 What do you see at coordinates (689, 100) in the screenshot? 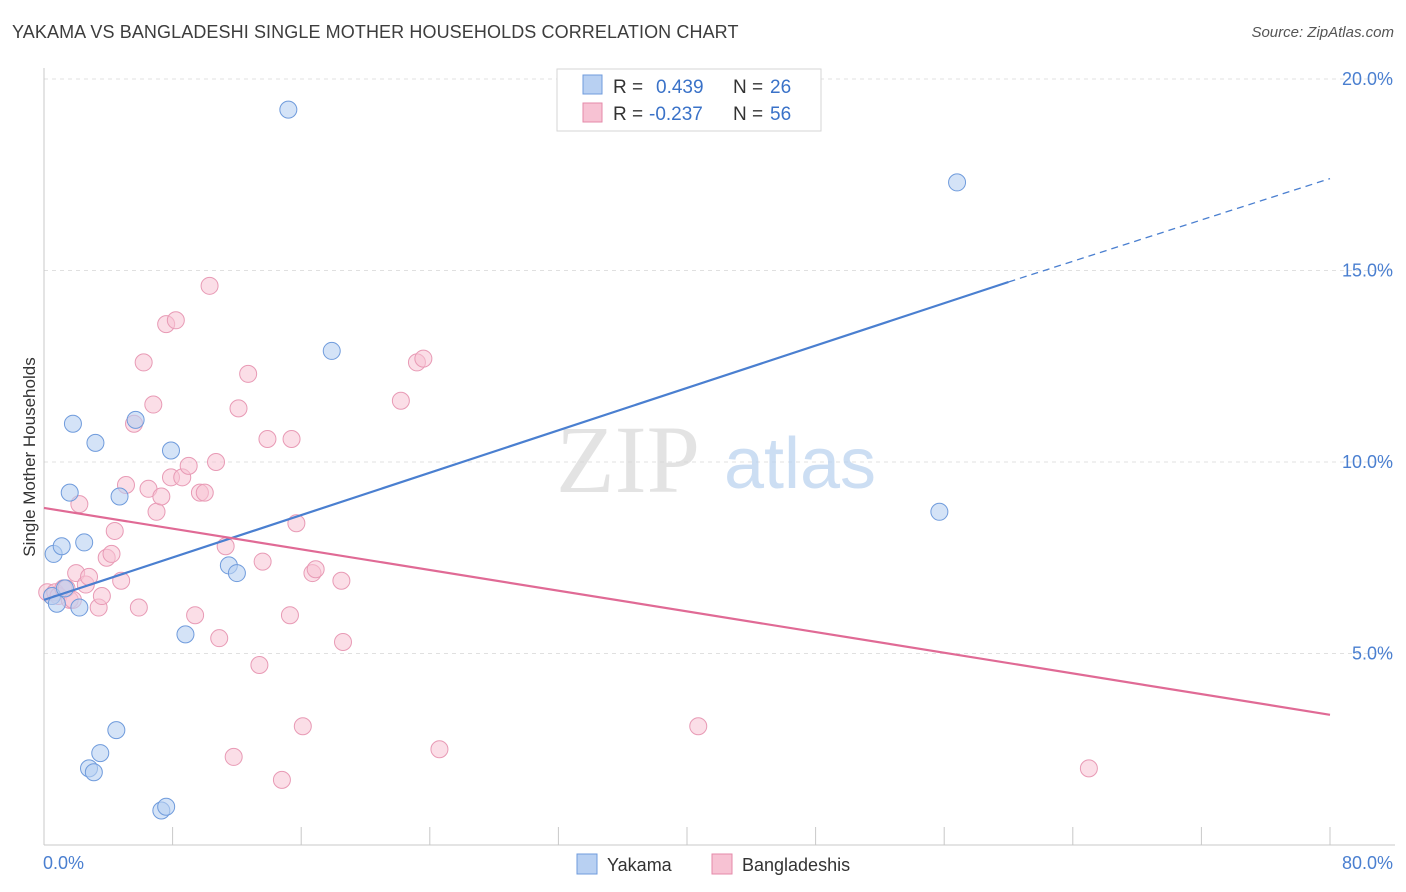
I see `correlation-legend: R = 0.439 N = 26 R = -0.237 N = 56` at bounding box center [689, 100].